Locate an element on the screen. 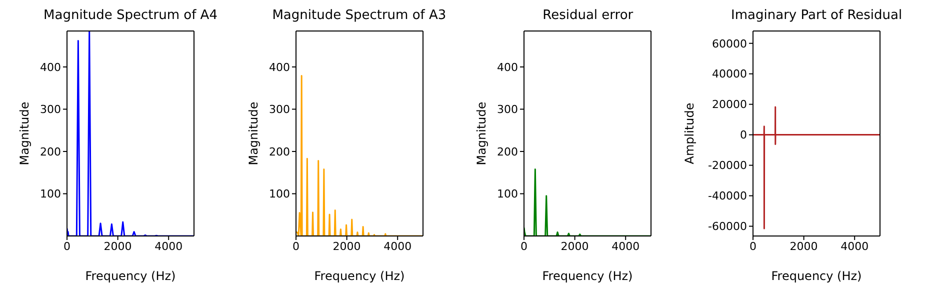 The width and height of the screenshot is (937, 290). chart-title: Residual error is located at coordinates (588, 15).